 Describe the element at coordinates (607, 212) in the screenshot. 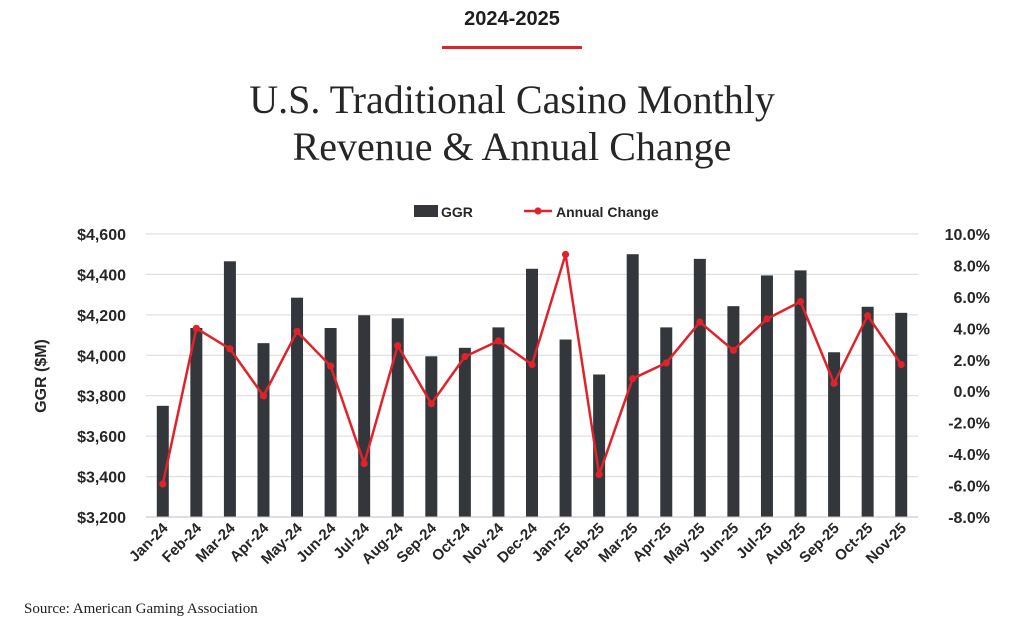

I see `legend-label-annual-change: Annual Change` at that location.